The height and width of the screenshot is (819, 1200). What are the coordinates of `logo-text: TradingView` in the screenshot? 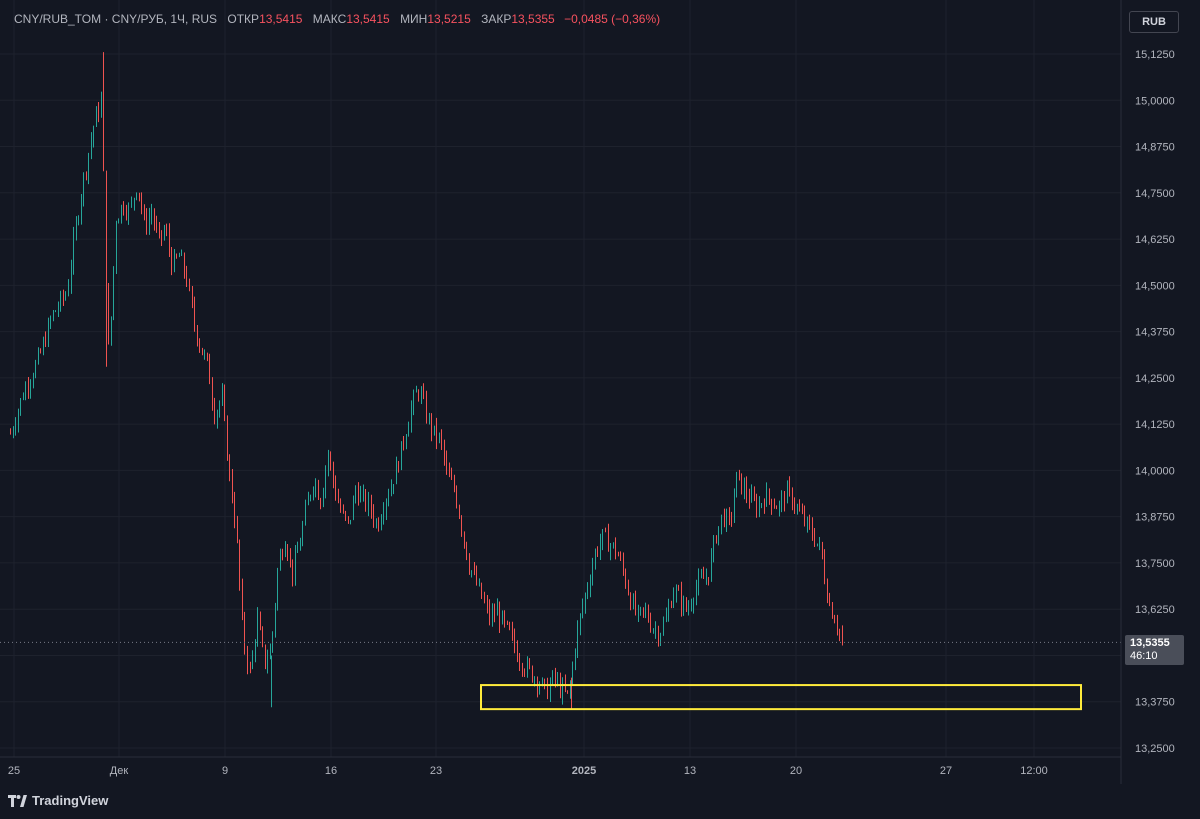 It's located at (70, 800).